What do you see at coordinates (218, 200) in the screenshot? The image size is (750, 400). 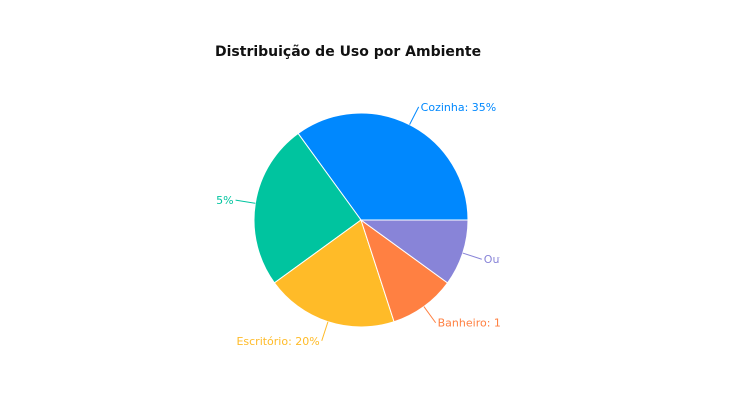 I see `slice-label: : 25%` at bounding box center [218, 200].